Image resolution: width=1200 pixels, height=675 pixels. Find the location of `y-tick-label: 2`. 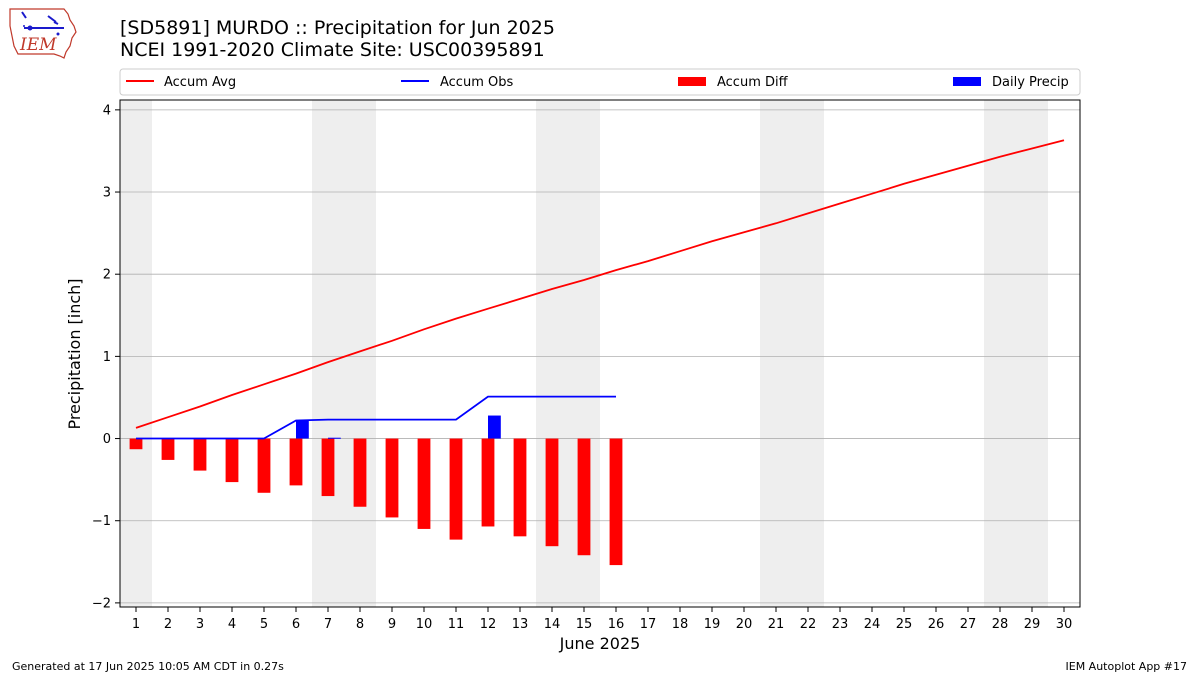

y-tick-label: 2 is located at coordinates (107, 275).